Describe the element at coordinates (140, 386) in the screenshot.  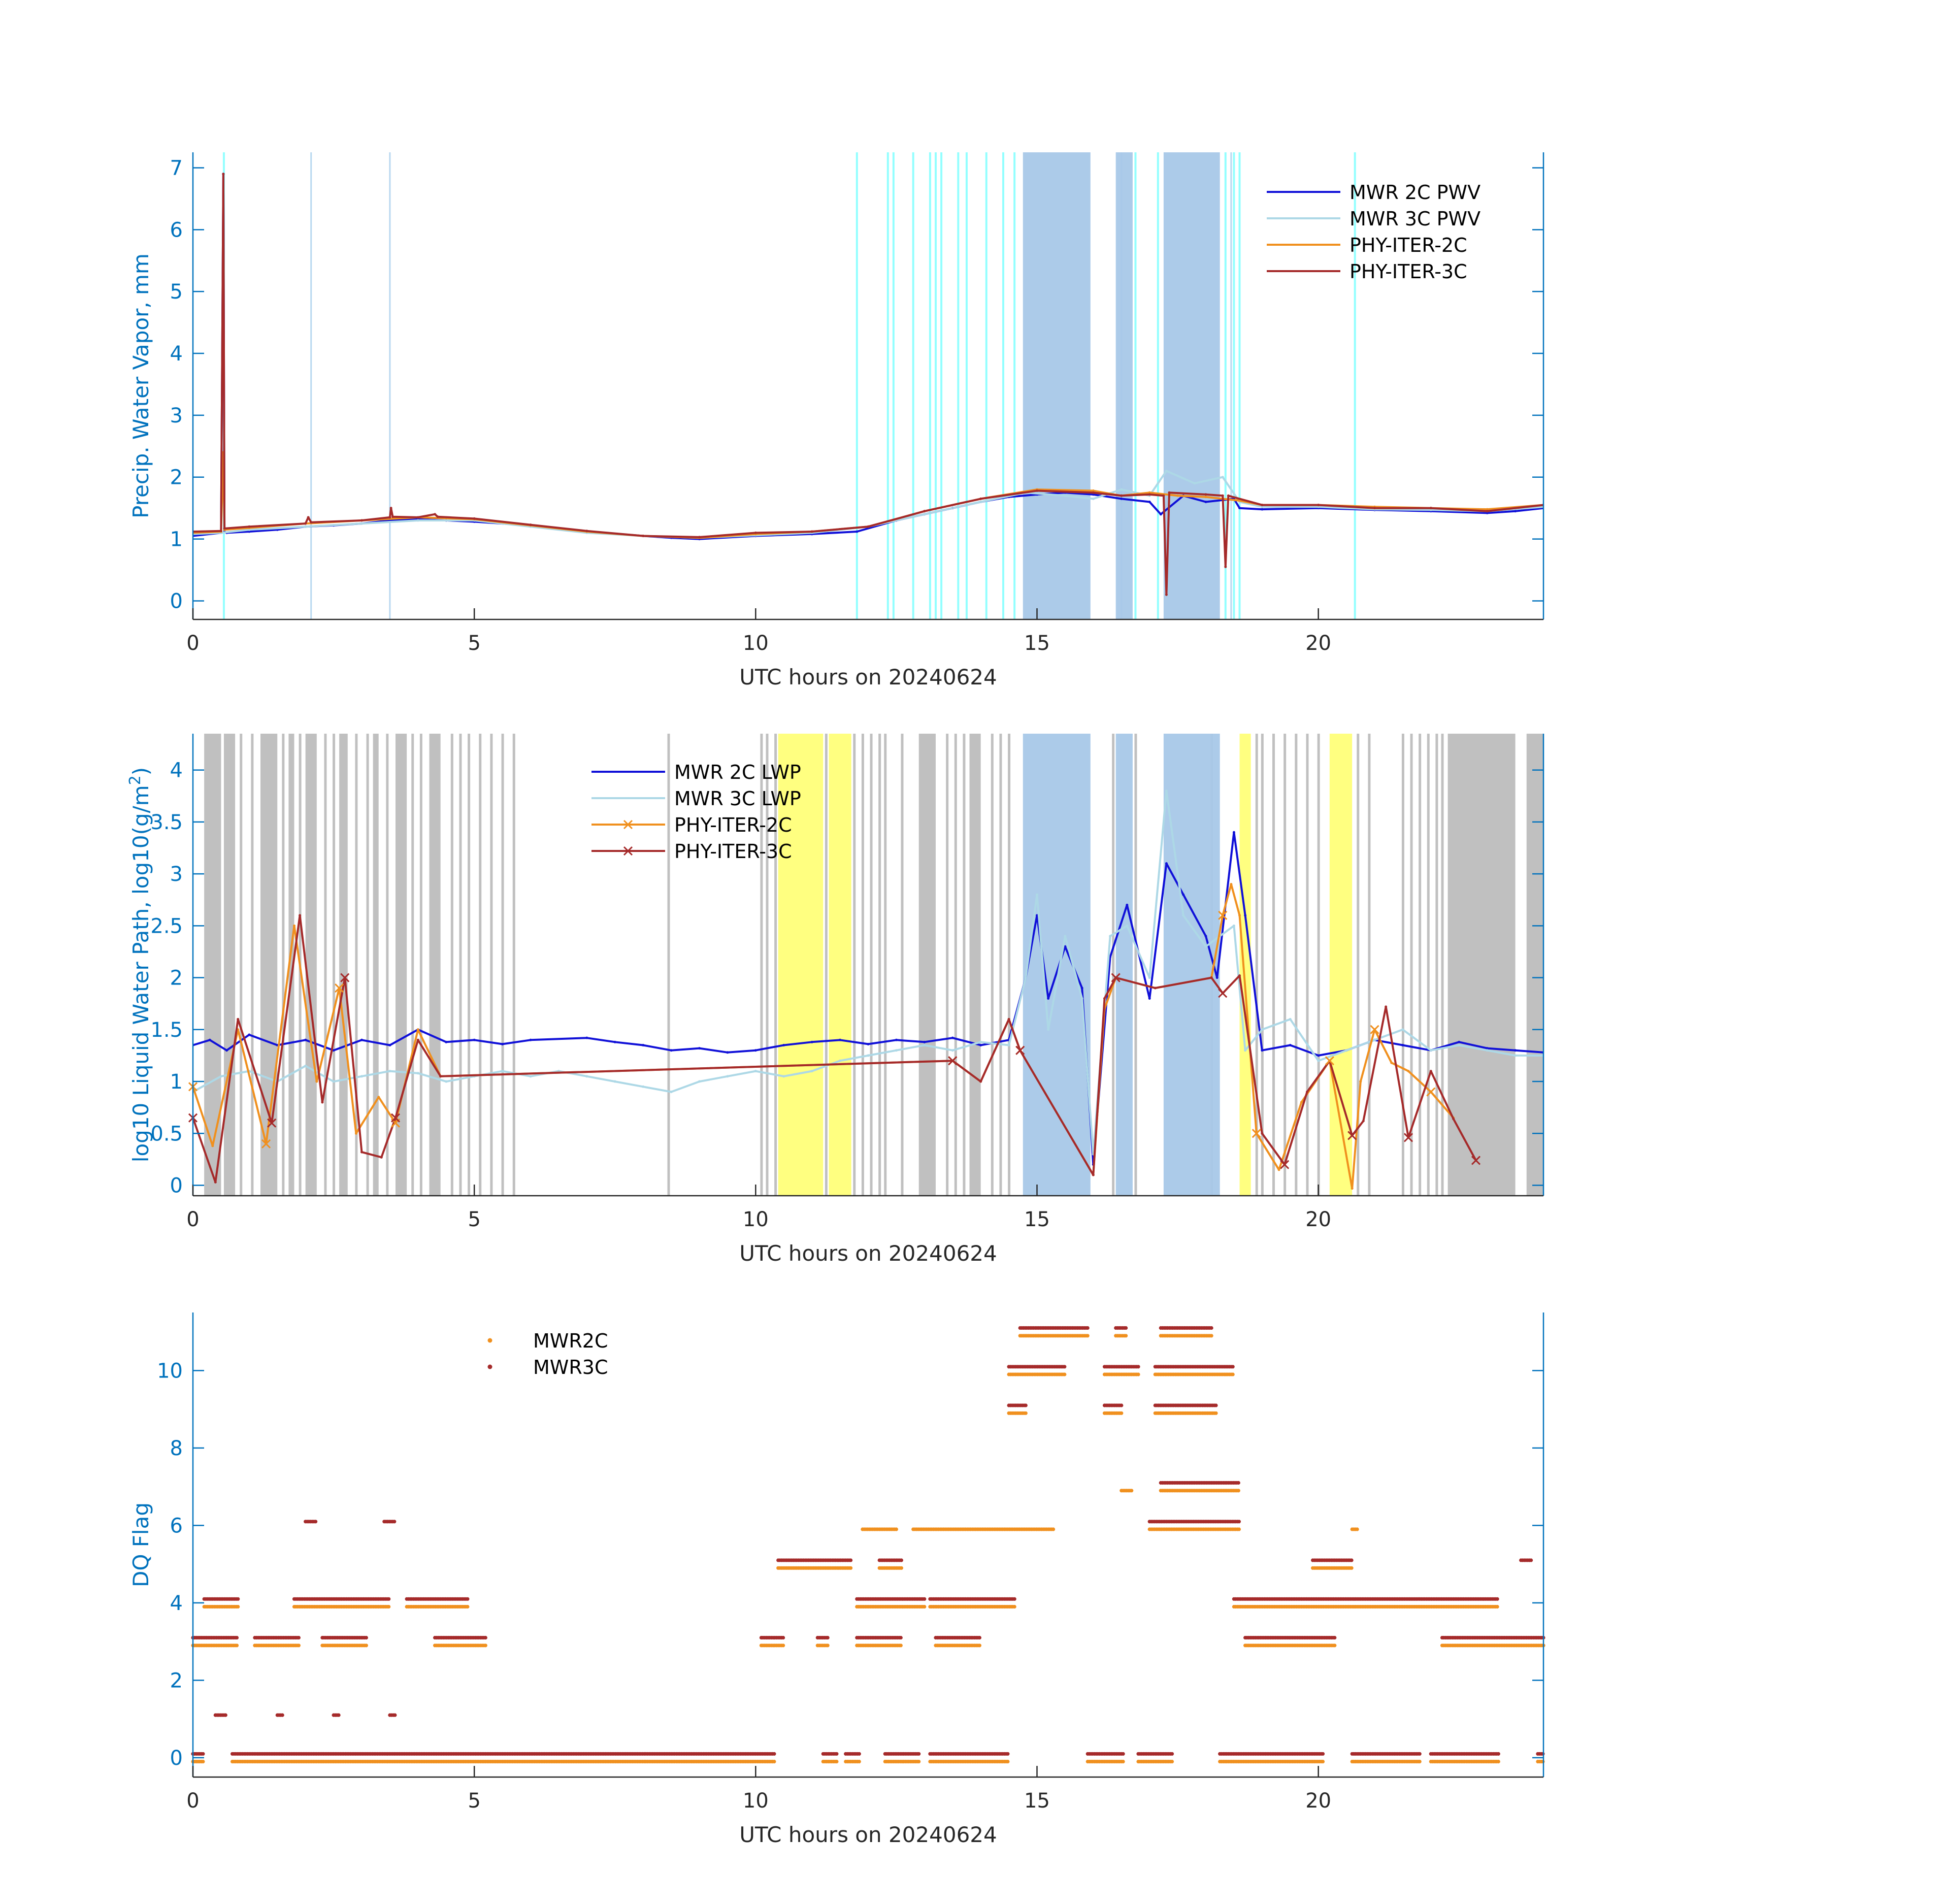
I see `y-axis-title: Precip. Water Vapor, mm` at that location.